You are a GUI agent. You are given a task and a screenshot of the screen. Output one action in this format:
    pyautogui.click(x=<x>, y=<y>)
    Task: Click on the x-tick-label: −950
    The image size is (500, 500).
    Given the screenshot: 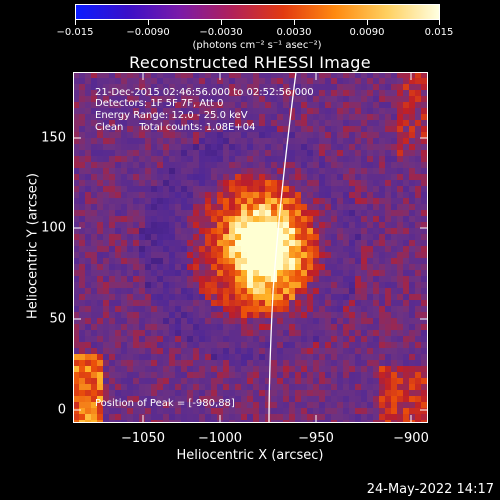 What is the action you would take?
    pyautogui.click(x=316, y=438)
    